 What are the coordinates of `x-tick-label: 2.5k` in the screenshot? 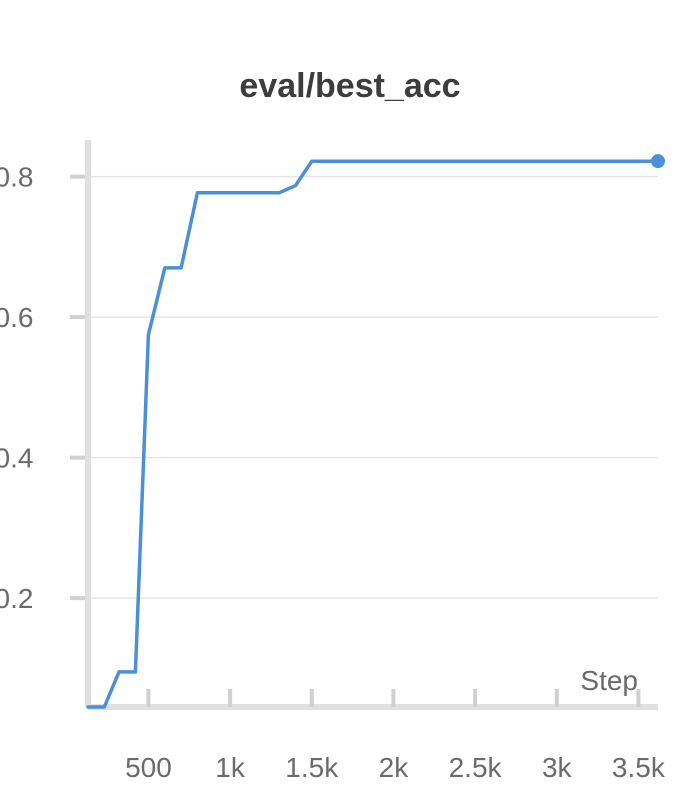 It's located at (476, 767).